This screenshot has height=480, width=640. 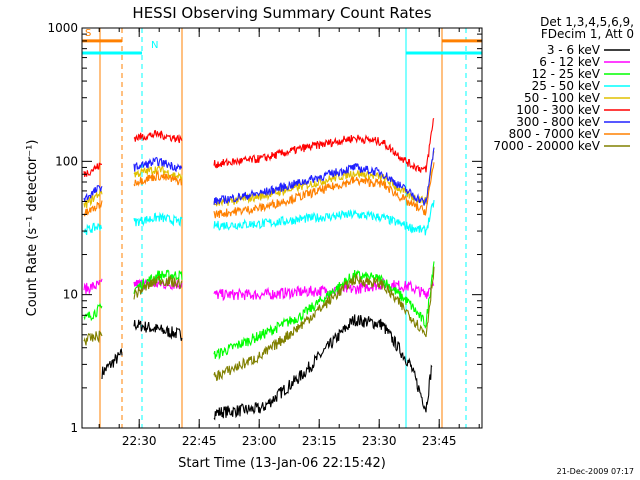 What do you see at coordinates (281, 13) in the screenshot?
I see `chart-title: HESSI Observing Summary Count Rates` at bounding box center [281, 13].